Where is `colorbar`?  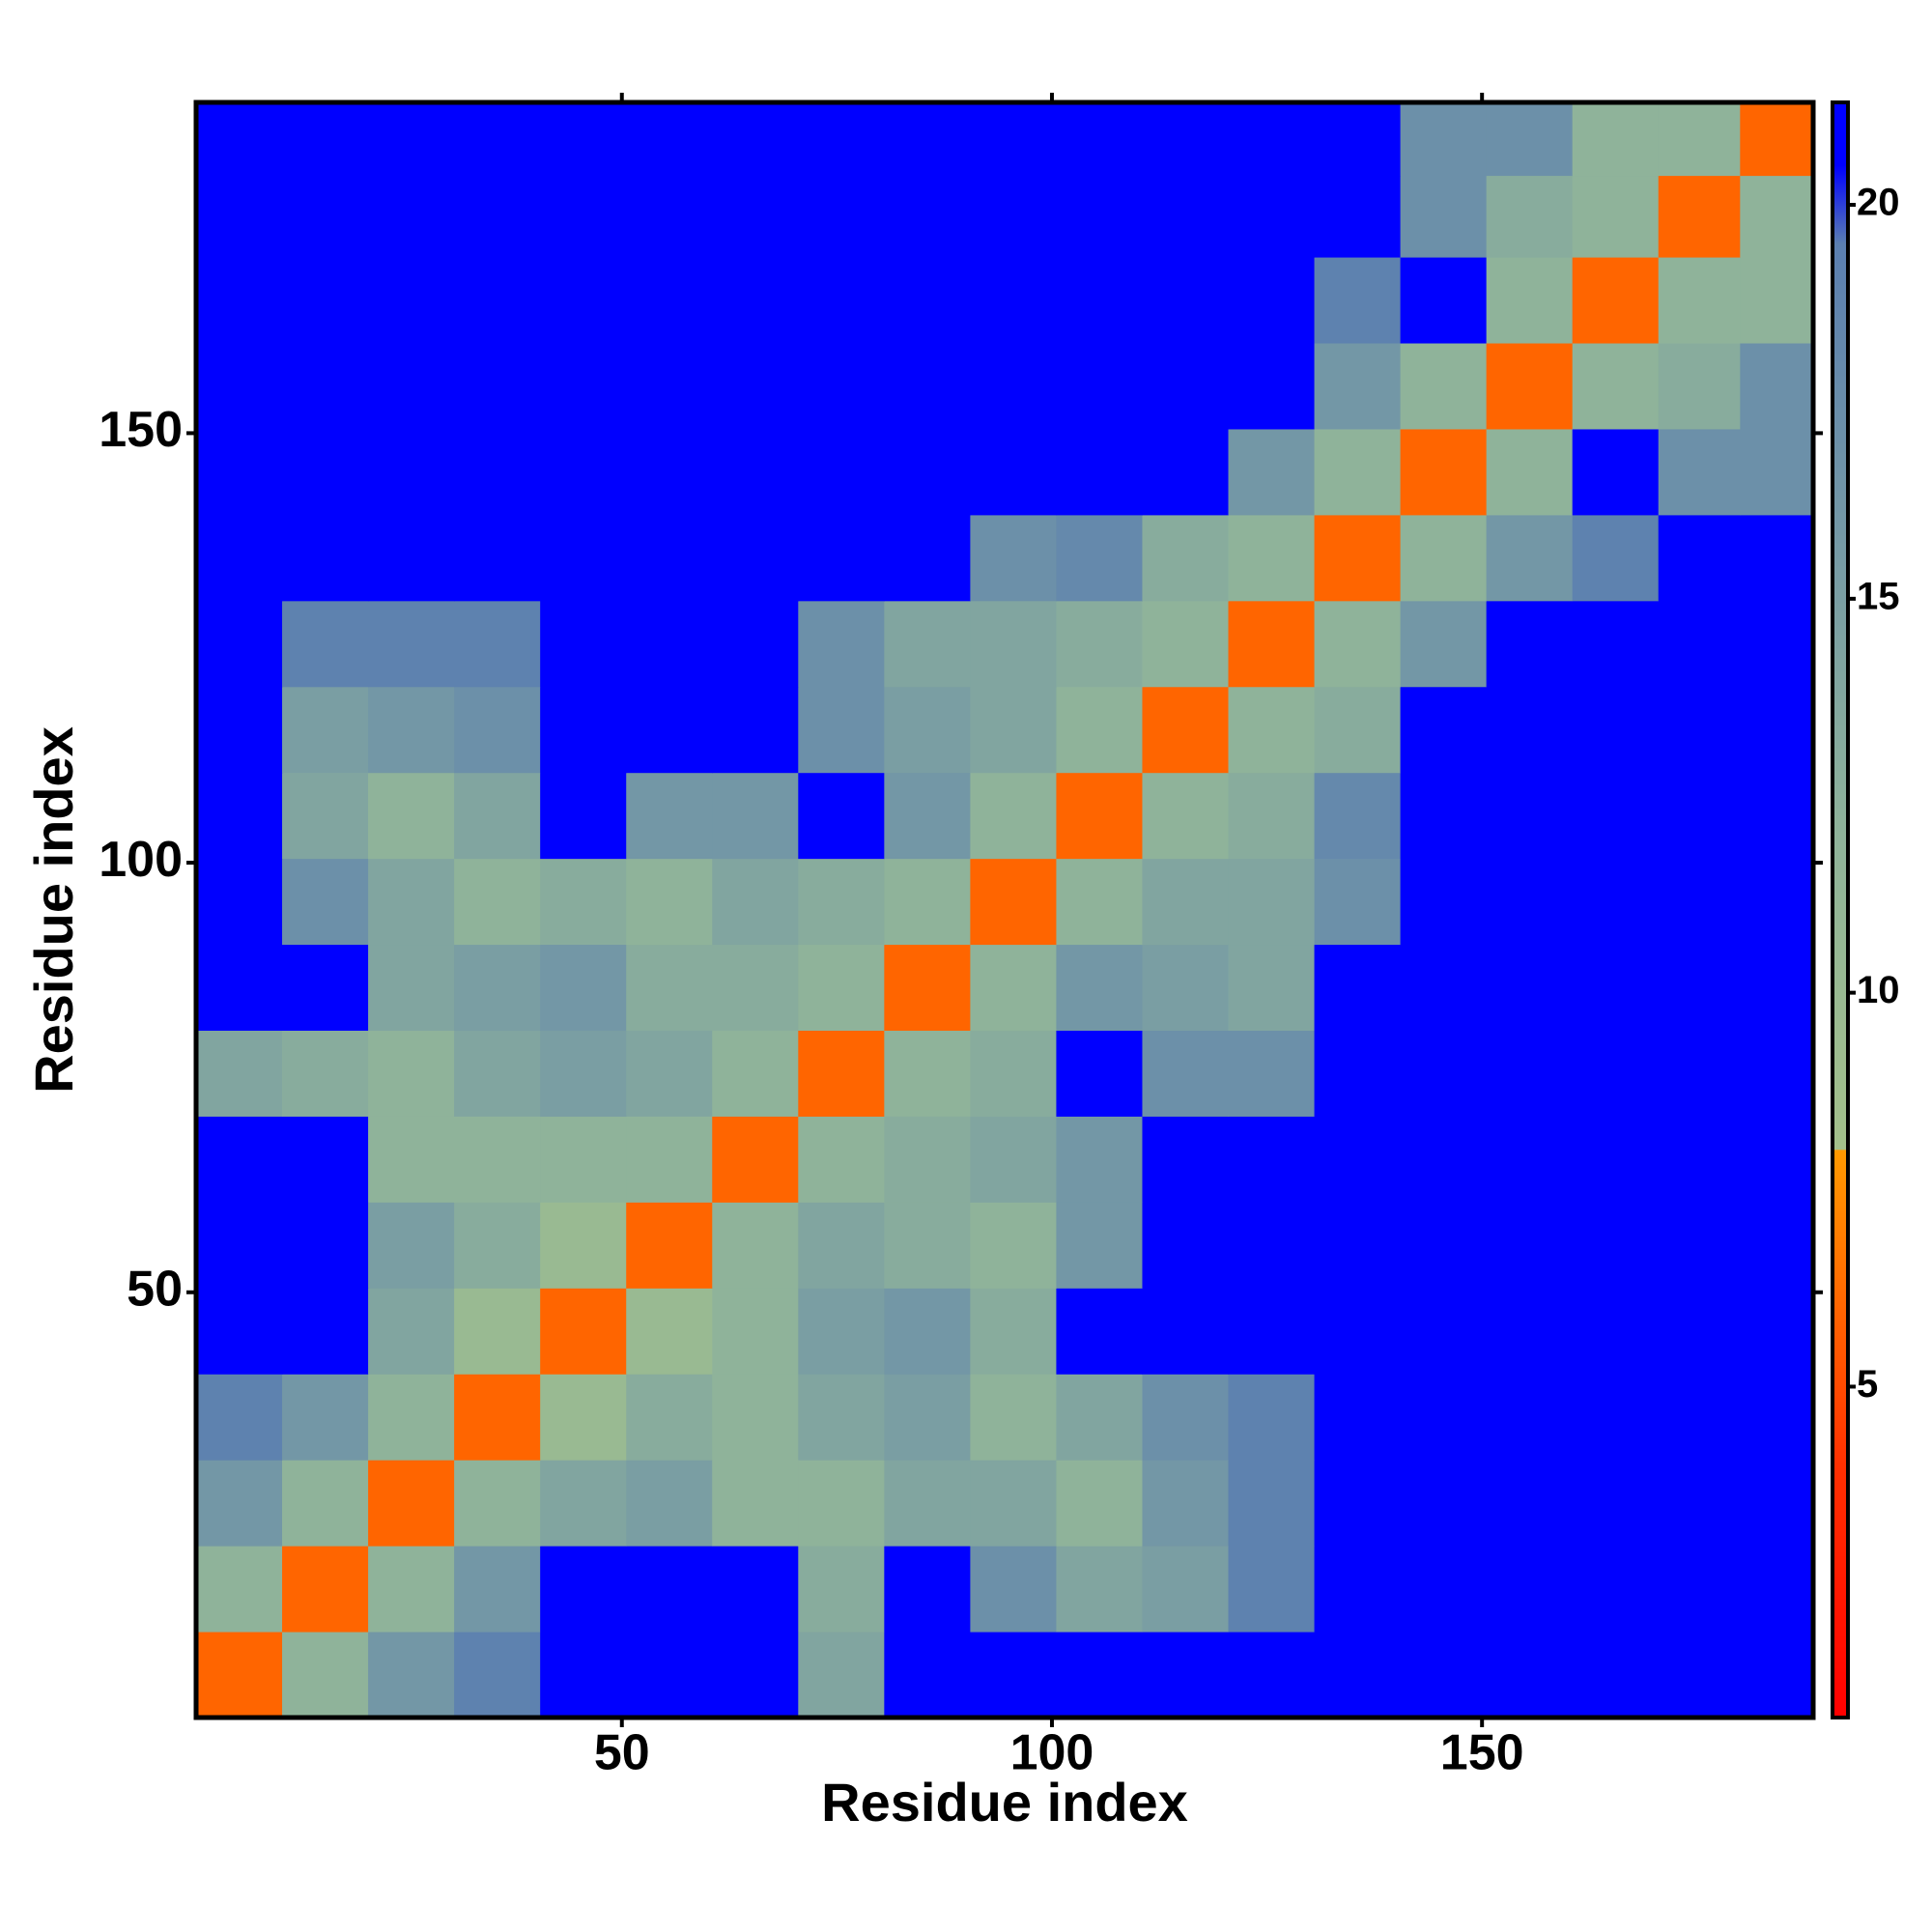
colorbar is located at coordinates (1840, 909).